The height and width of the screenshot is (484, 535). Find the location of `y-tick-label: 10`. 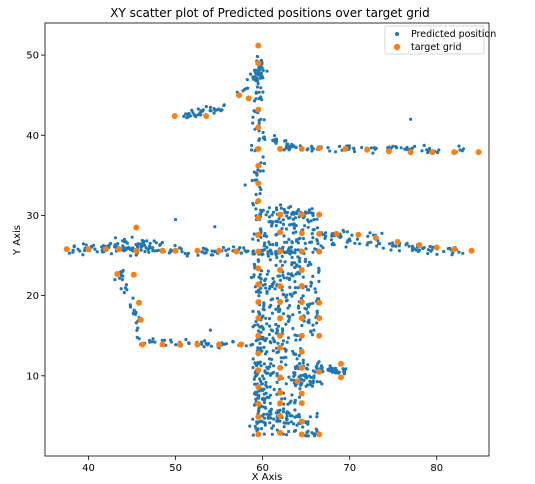

y-tick-label: 10 is located at coordinates (32, 376).